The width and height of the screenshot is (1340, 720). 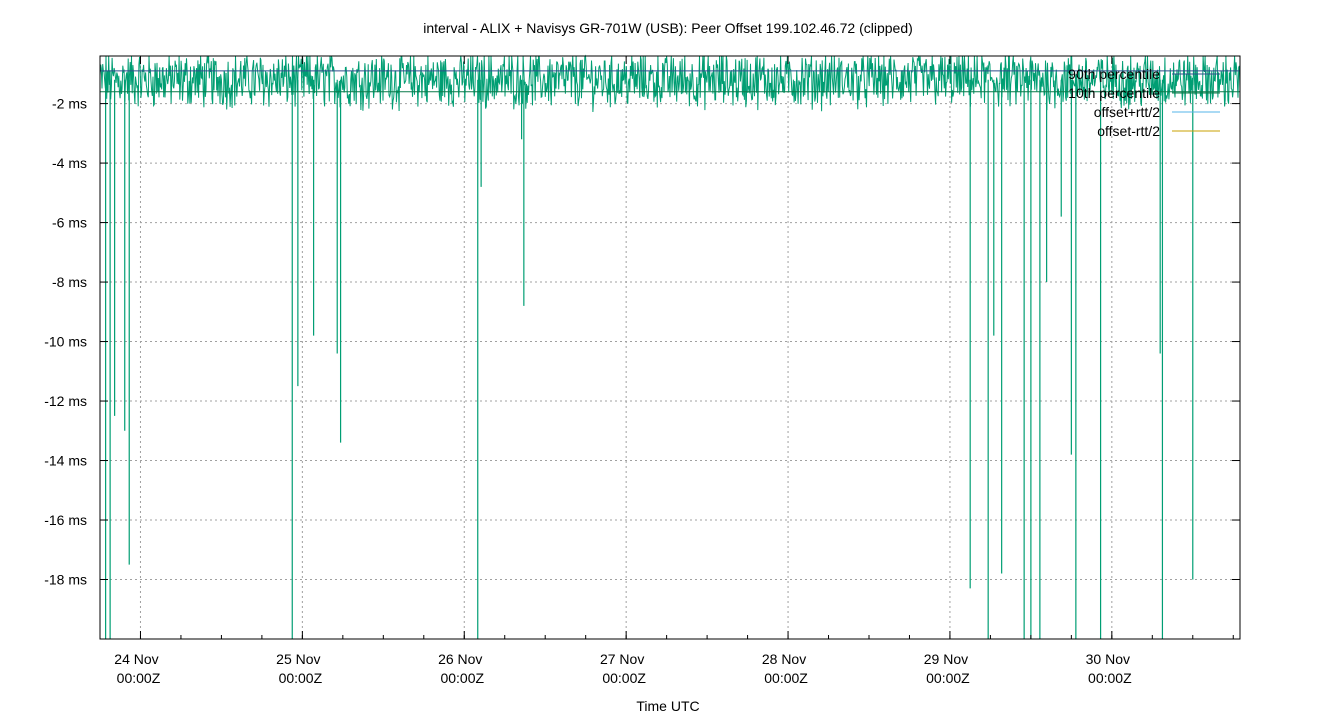 I want to click on offset-series-line, so click(x=670, y=83).